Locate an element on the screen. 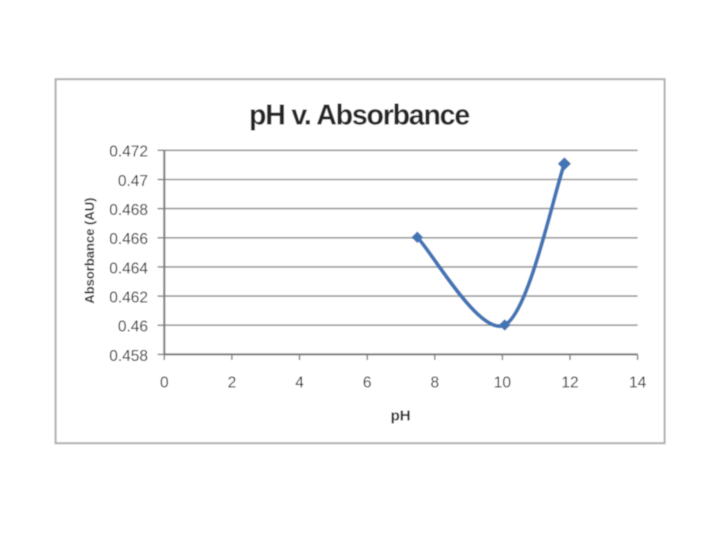 This screenshot has width=720, height=540. svg-text: 0.46 is located at coordinates (133, 327).